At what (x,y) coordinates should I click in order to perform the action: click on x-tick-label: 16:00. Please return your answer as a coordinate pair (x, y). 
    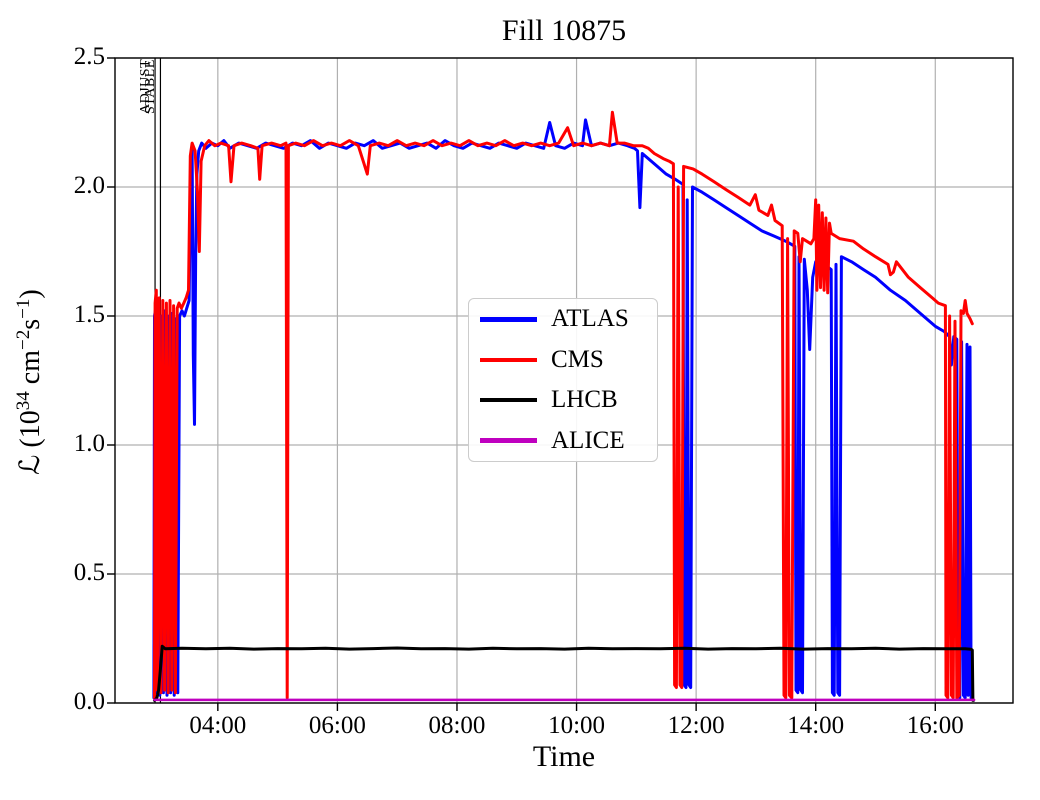
    Looking at the image, I should click on (935, 725).